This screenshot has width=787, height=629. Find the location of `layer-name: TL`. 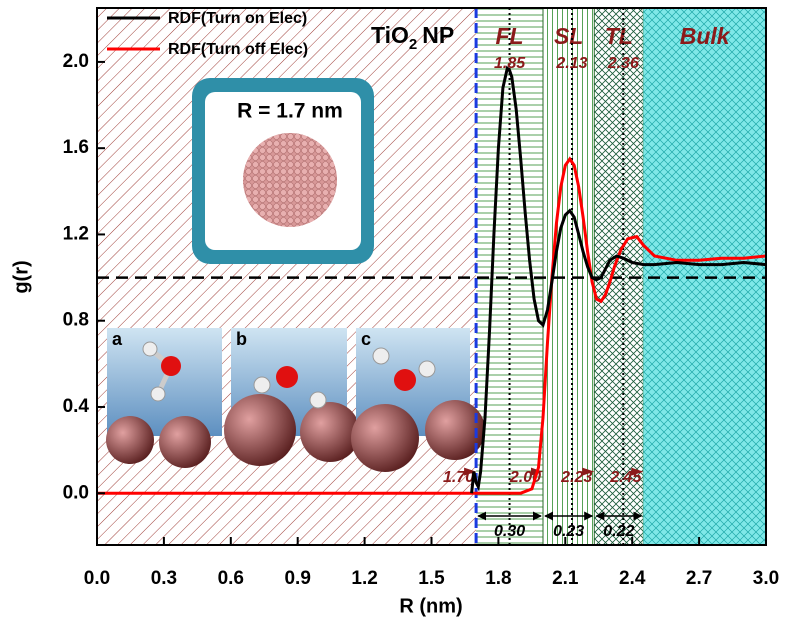

layer-name: TL is located at coordinates (619, 36).